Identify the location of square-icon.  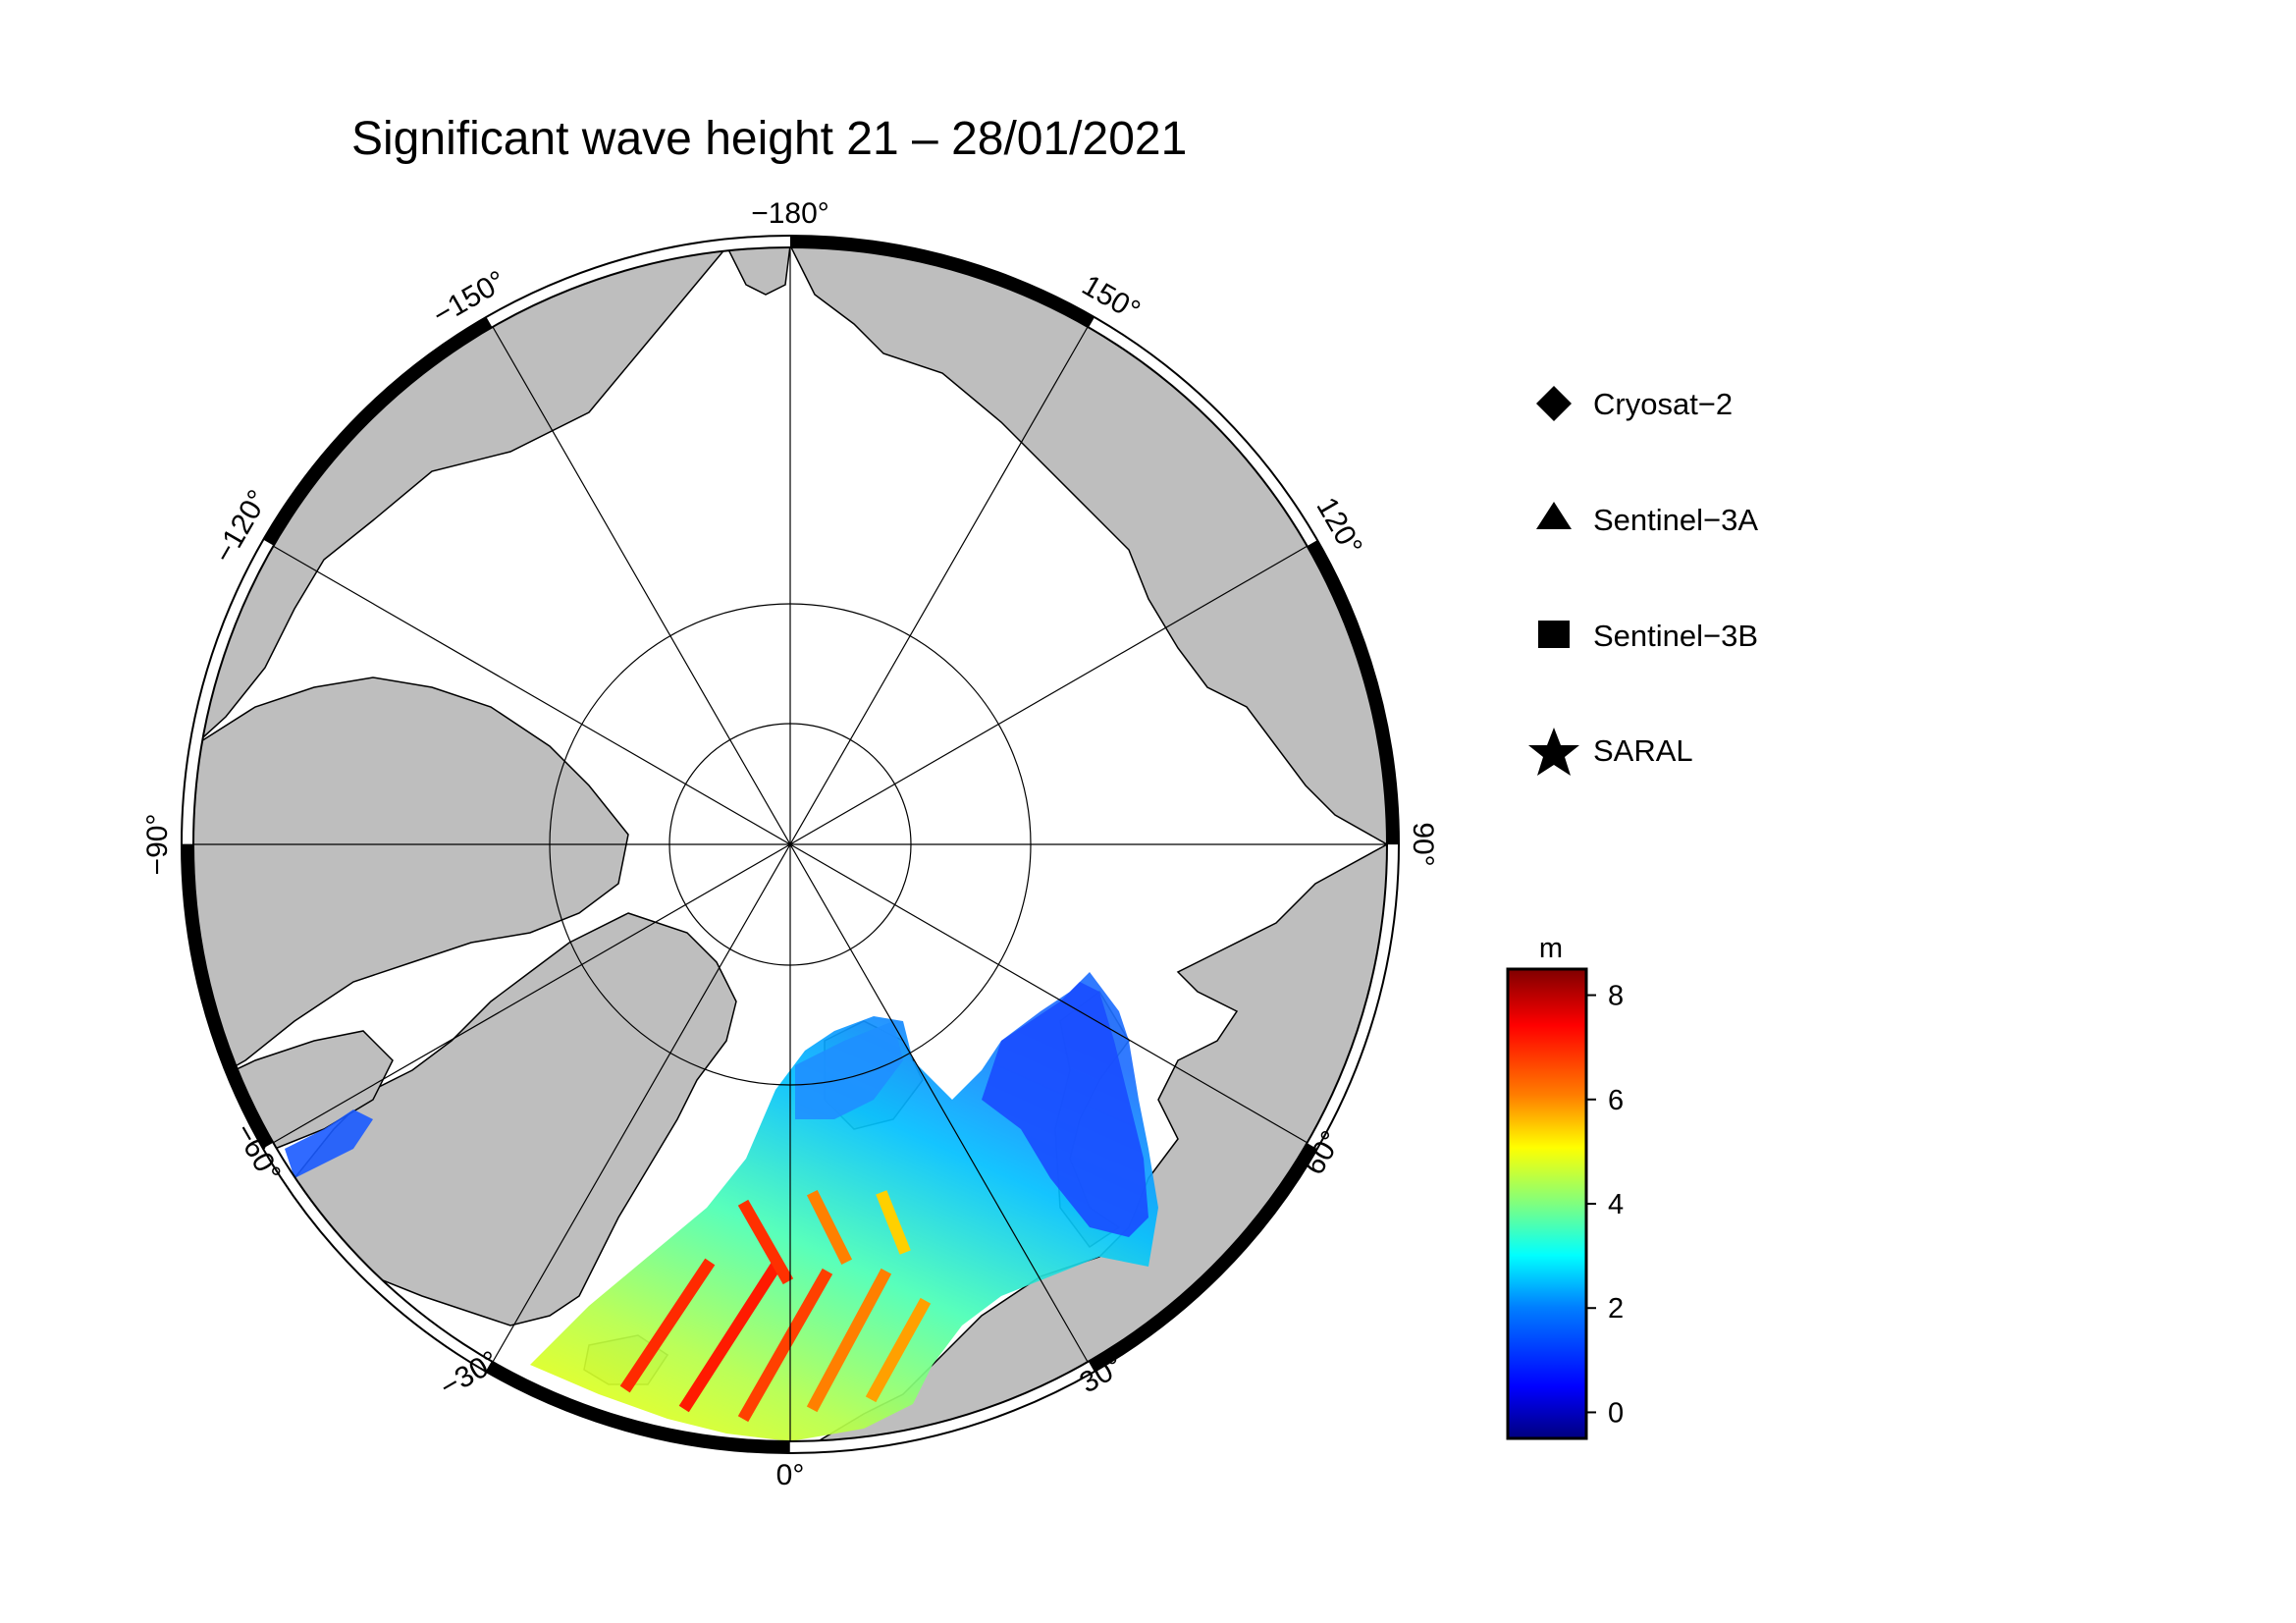
(1554, 634).